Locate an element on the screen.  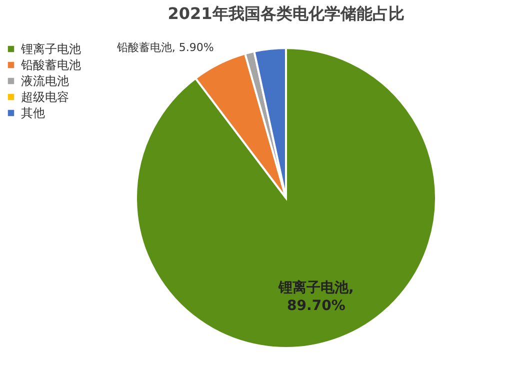
legend-label: 锂离子电池 is located at coordinates (50, 49).